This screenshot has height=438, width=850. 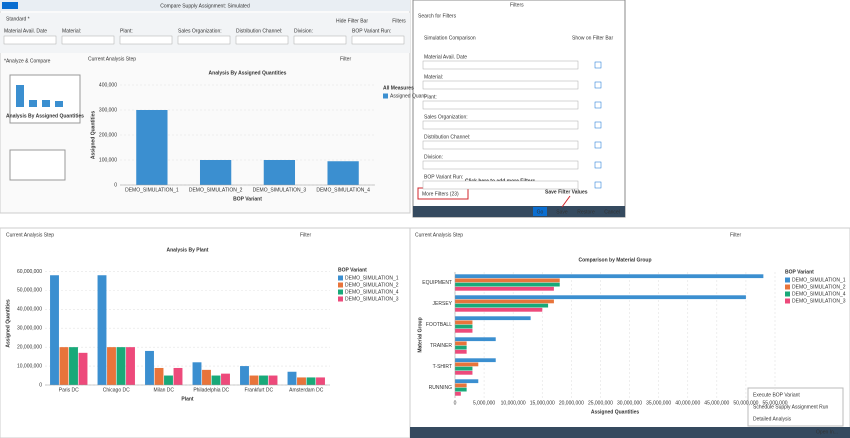 What do you see at coordinates (29, 366) in the screenshot?
I see `y-tick-label: 10,000,000` at bounding box center [29, 366].